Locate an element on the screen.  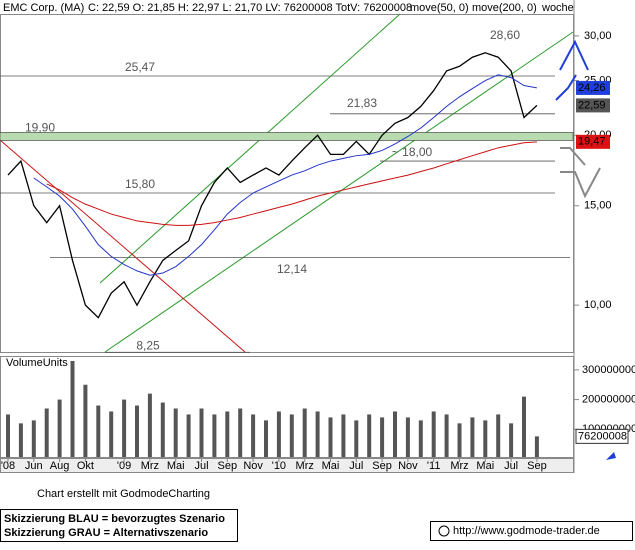
footer-url: http://www.godmode-trader.de is located at coordinates (526, 531).